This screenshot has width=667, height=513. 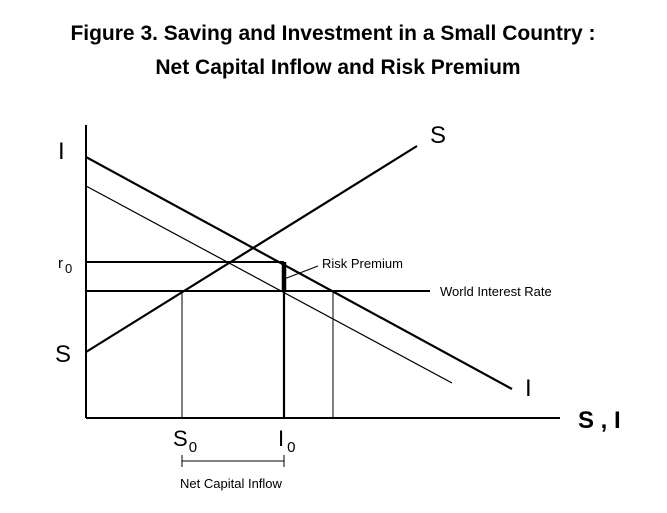 I want to click on s0-label-main: S, so click(x=180, y=438).